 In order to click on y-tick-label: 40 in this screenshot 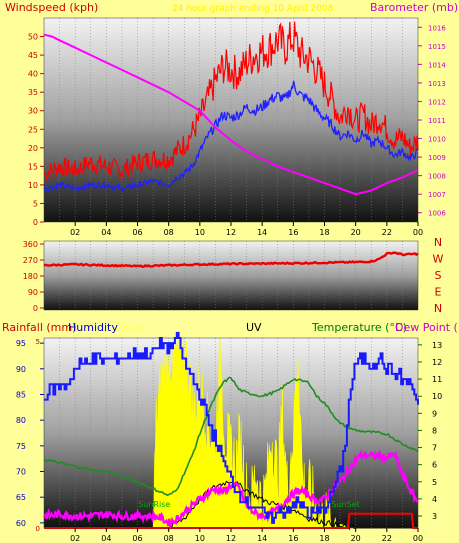, I will do `click(33, 74)`.